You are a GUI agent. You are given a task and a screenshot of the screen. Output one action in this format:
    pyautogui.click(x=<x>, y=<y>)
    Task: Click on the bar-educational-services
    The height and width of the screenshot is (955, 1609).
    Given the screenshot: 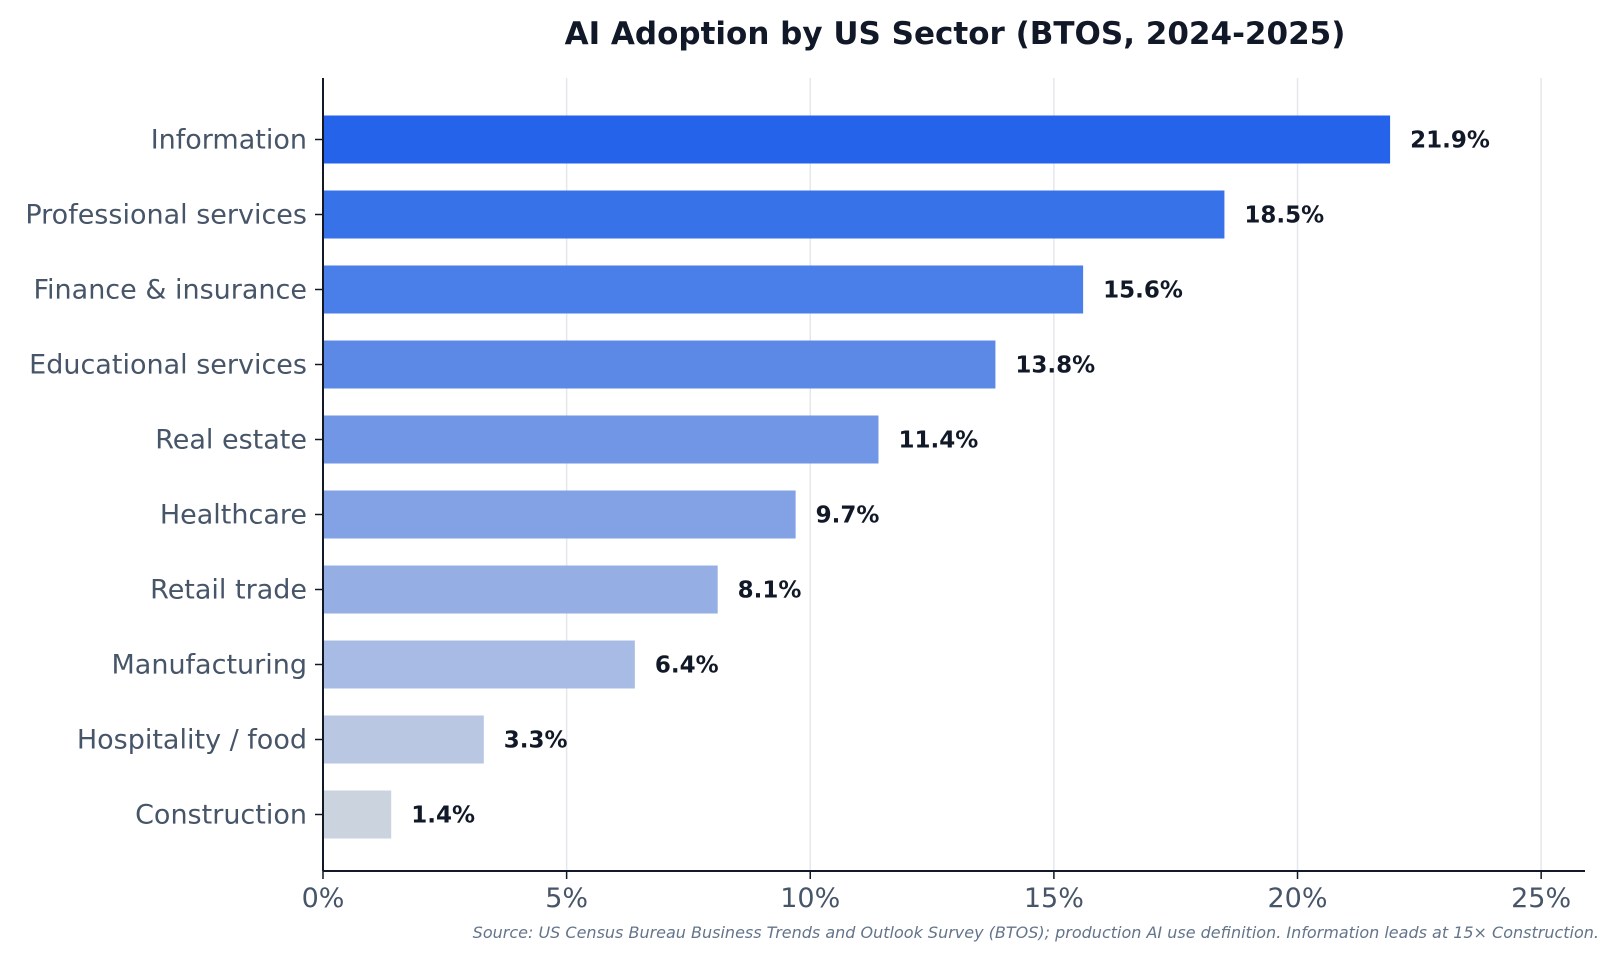 What is the action you would take?
    pyautogui.click(x=659, y=364)
    